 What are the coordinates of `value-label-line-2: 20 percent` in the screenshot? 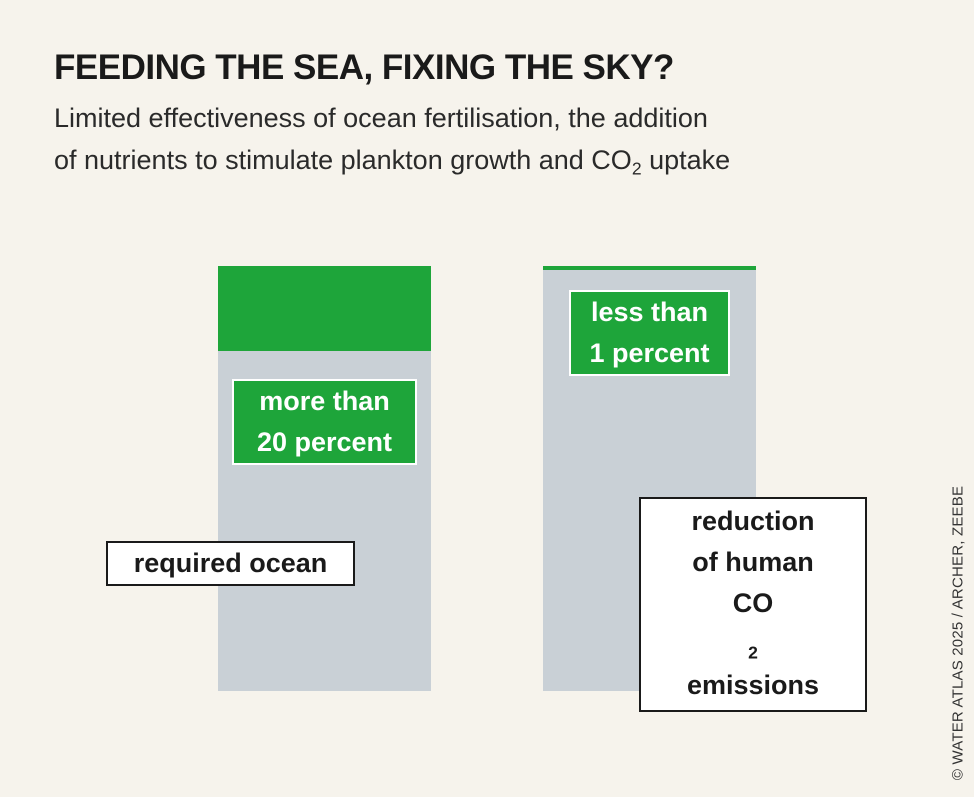 It's located at (324, 442).